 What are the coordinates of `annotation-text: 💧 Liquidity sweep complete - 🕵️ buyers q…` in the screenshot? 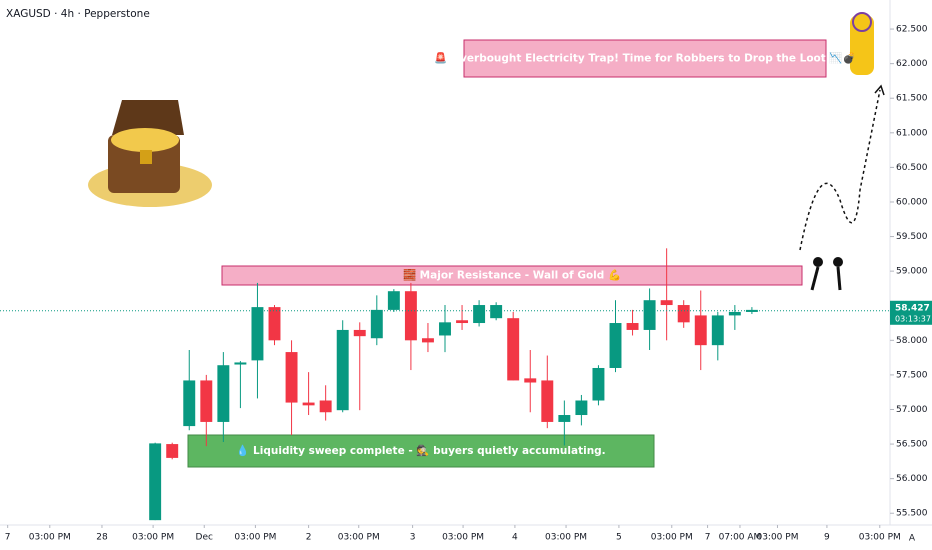 It's located at (420, 450).